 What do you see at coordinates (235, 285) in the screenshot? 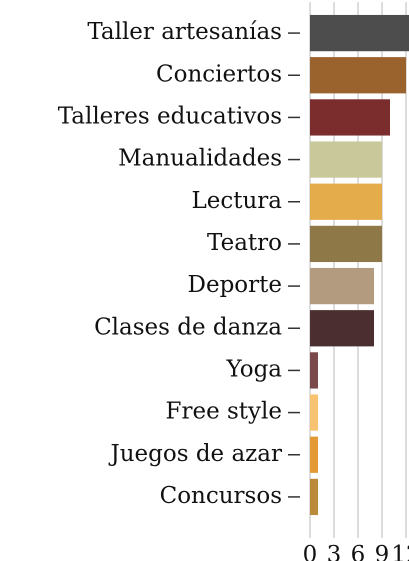
I see `y-tick-label: Deporte` at bounding box center [235, 285].